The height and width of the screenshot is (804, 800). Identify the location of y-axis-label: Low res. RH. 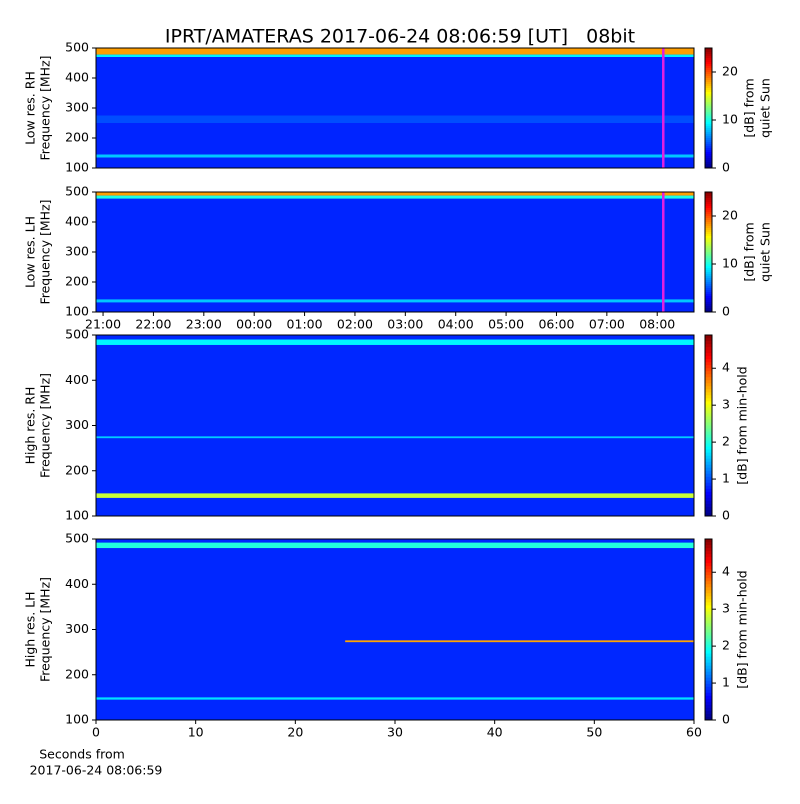
(30, 108).